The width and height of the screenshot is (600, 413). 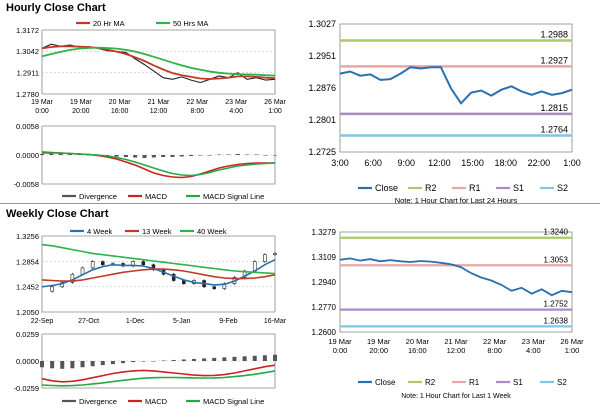 I want to click on level-value-r1: 1.3053, so click(x=556, y=259).